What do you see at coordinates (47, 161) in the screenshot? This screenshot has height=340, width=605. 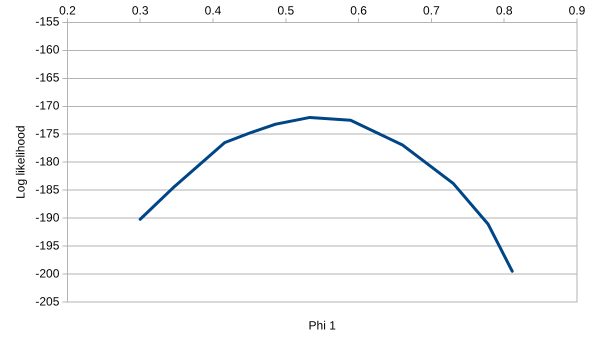 I see `y-tick-label: -180` at bounding box center [47, 161].